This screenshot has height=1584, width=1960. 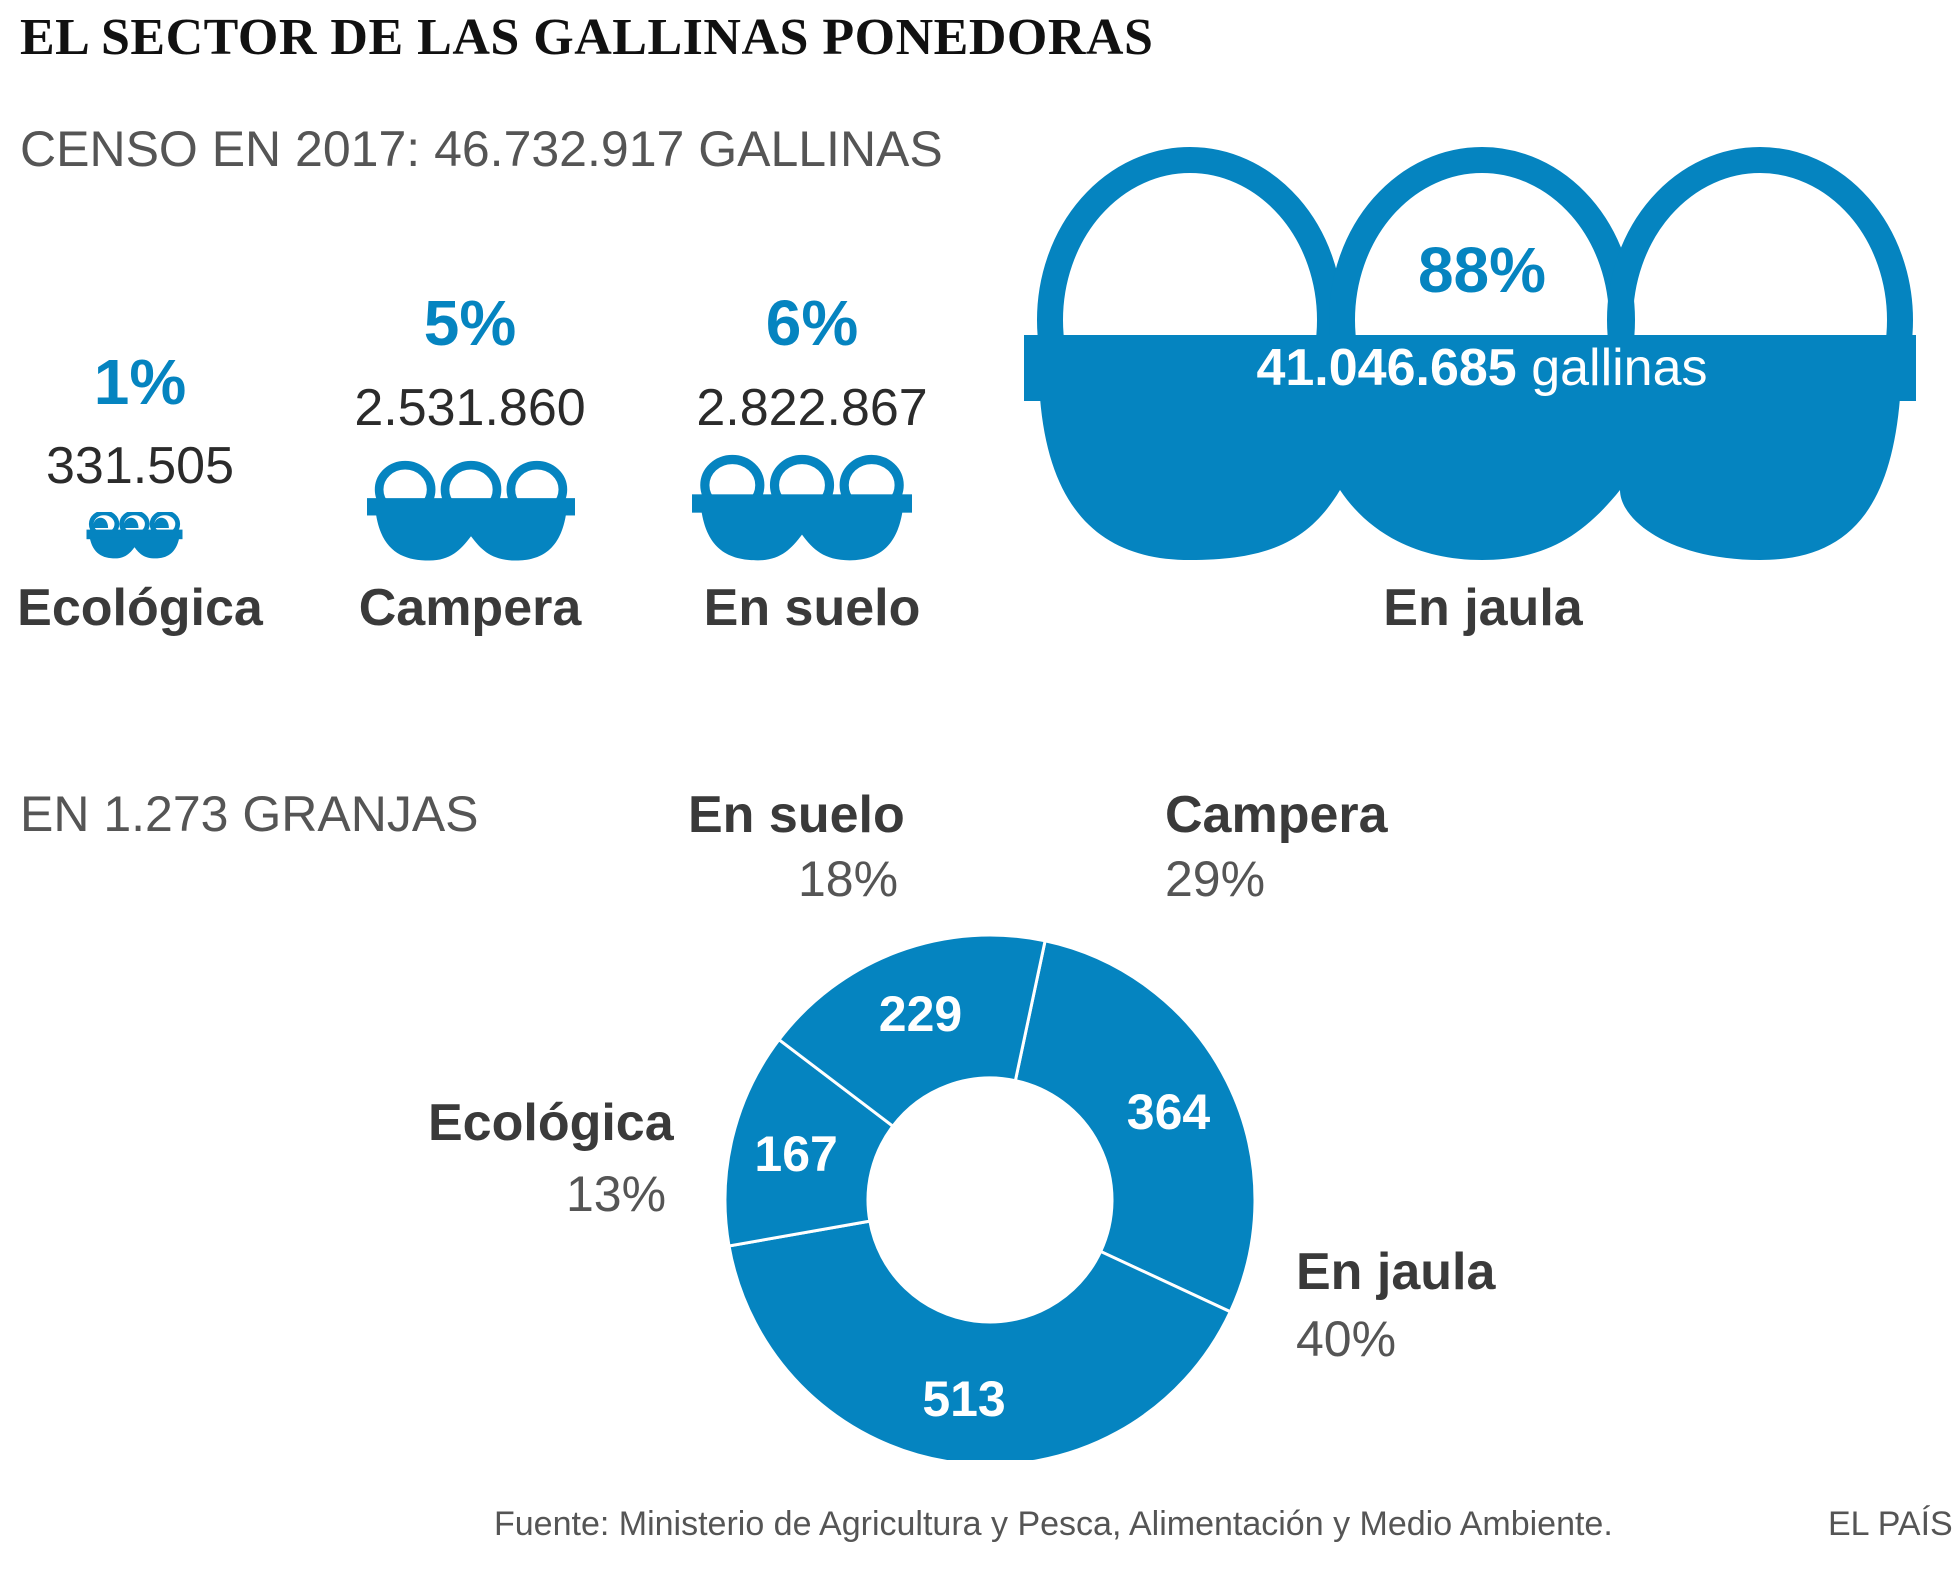 I want to click on campera-count: 2.531.860, so click(x=470, y=408).